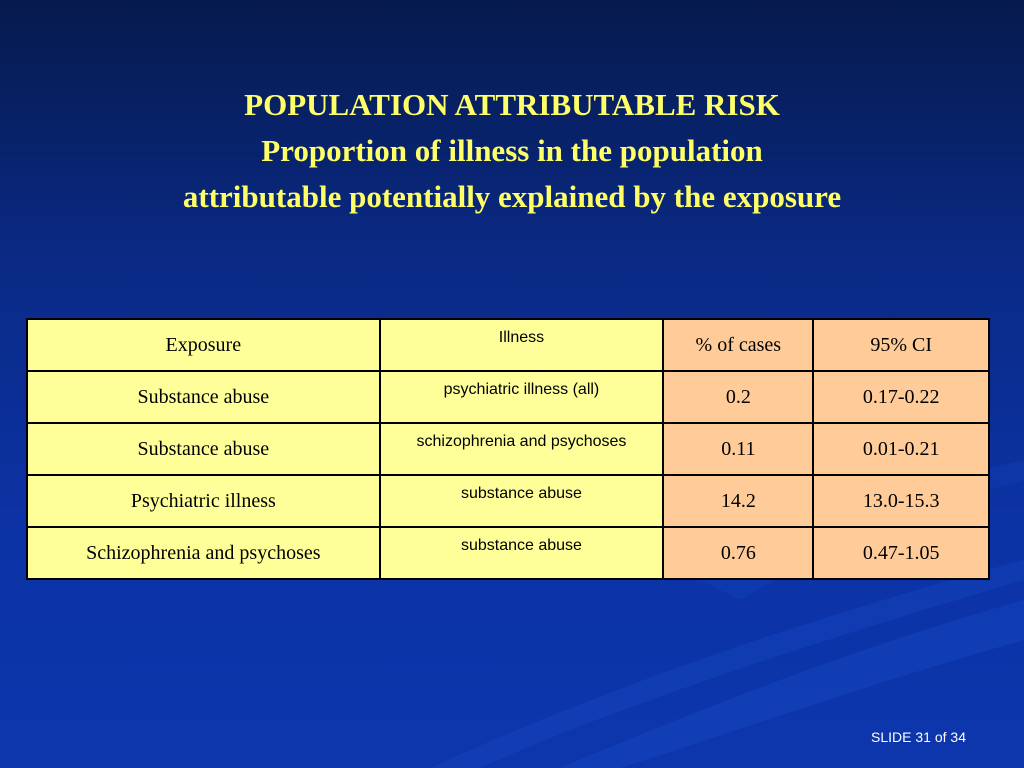 This screenshot has height=768, width=1024. I want to click on header-illness: Illness, so click(521, 345).